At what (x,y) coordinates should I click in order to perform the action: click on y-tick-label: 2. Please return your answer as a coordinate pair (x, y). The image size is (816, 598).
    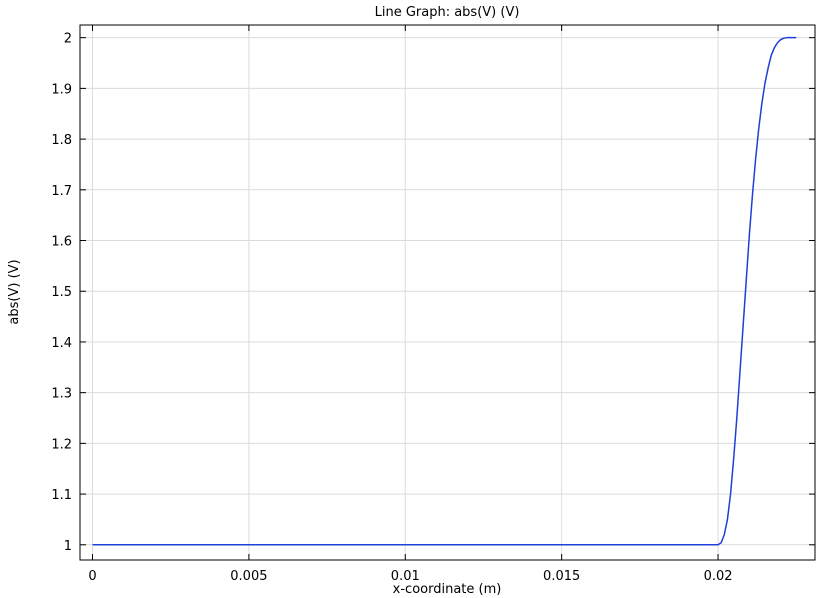
    Looking at the image, I should click on (68, 39).